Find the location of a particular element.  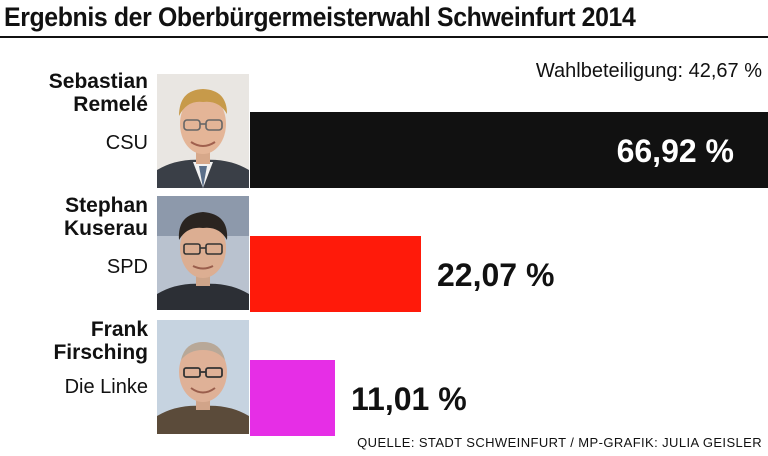

candidate-name-firsching: Frank Firsching is located at coordinates (100, 341).